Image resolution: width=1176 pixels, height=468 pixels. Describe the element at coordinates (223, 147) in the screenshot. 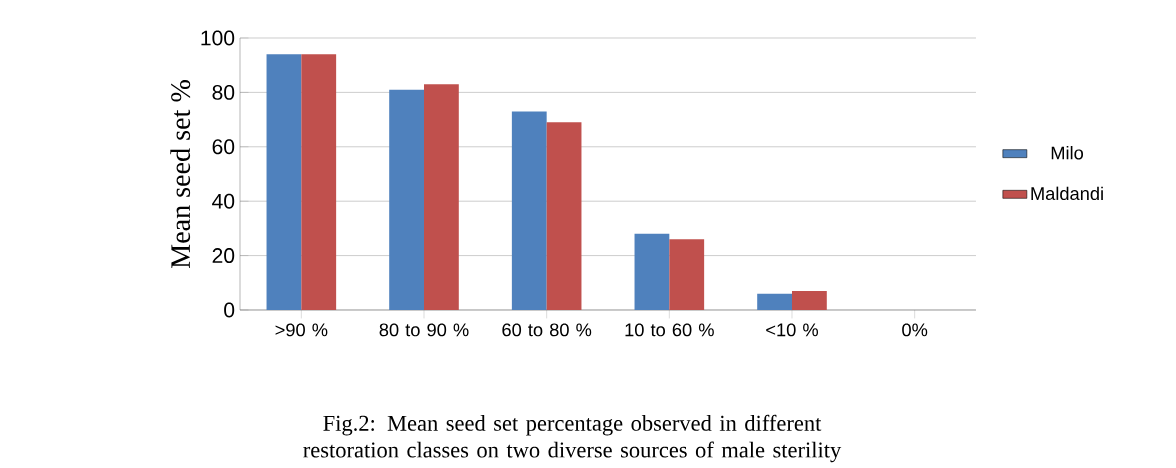

I see `y-tick-label: 60` at that location.